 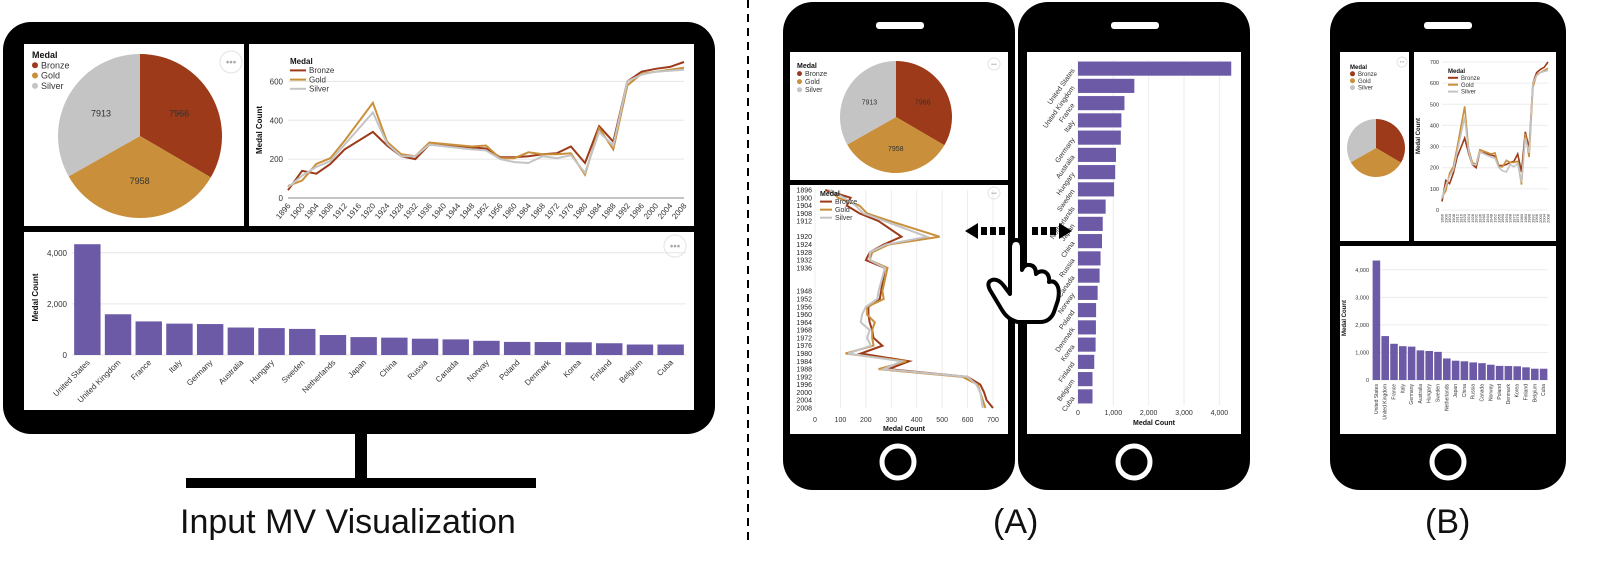 I want to click on arrow-left-icon, so click(x=985, y=231).